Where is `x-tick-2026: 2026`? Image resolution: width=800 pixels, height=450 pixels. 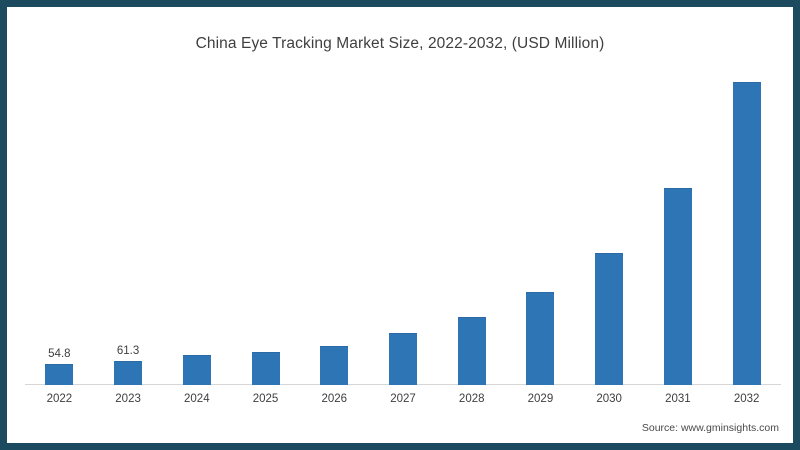 x-tick-2026: 2026 is located at coordinates (334, 399).